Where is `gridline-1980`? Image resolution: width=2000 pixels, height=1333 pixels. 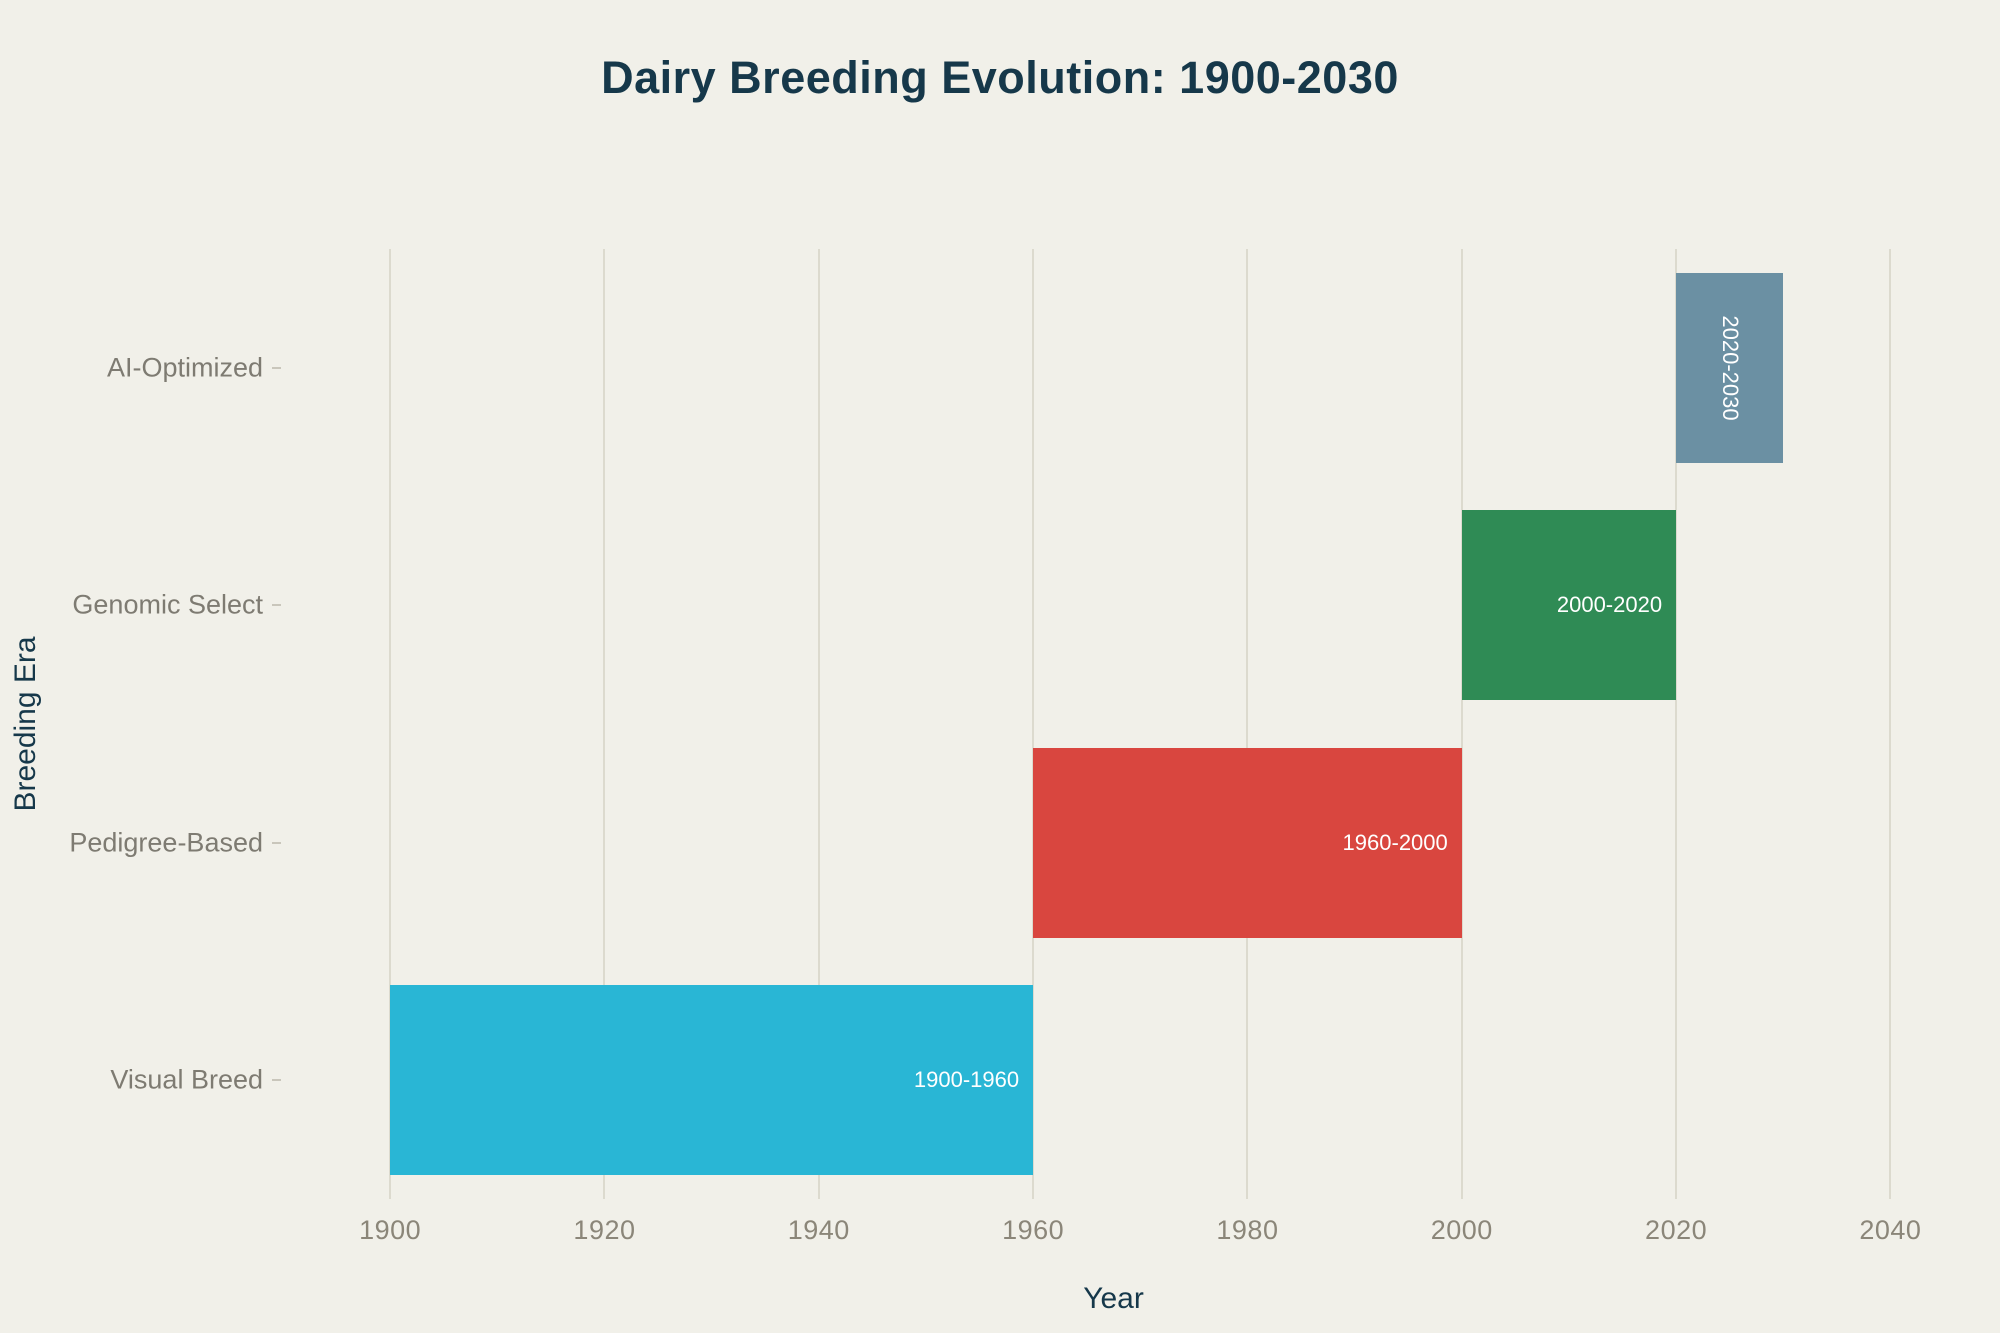
gridline-1980 is located at coordinates (1247, 724).